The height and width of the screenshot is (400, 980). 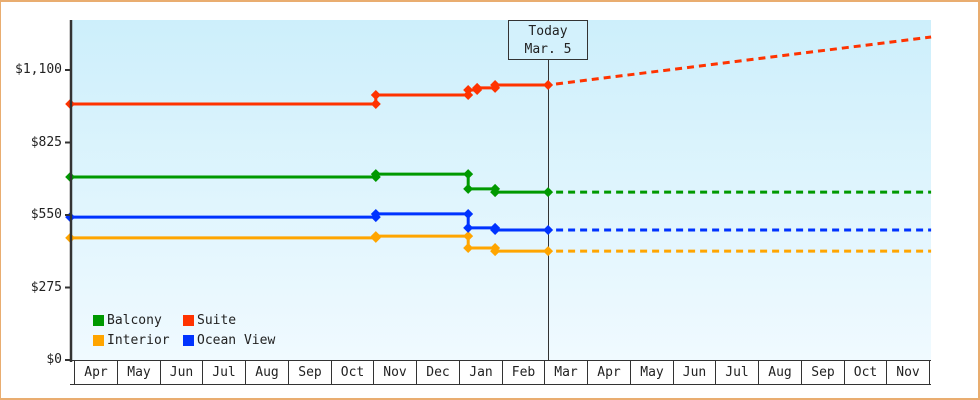 What do you see at coordinates (38, 69) in the screenshot?
I see `y-tick-label: $1,100` at bounding box center [38, 69].